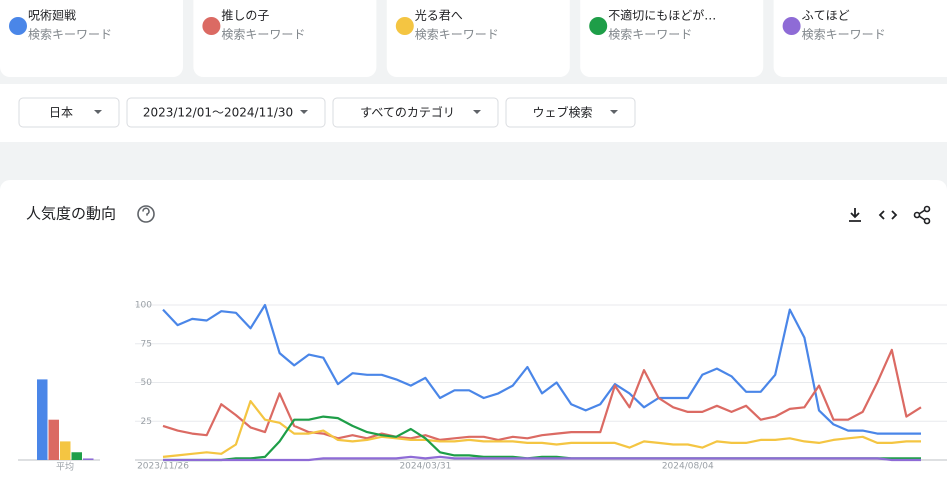  What do you see at coordinates (855, 215) in the screenshot?
I see `download-icon` at bounding box center [855, 215].